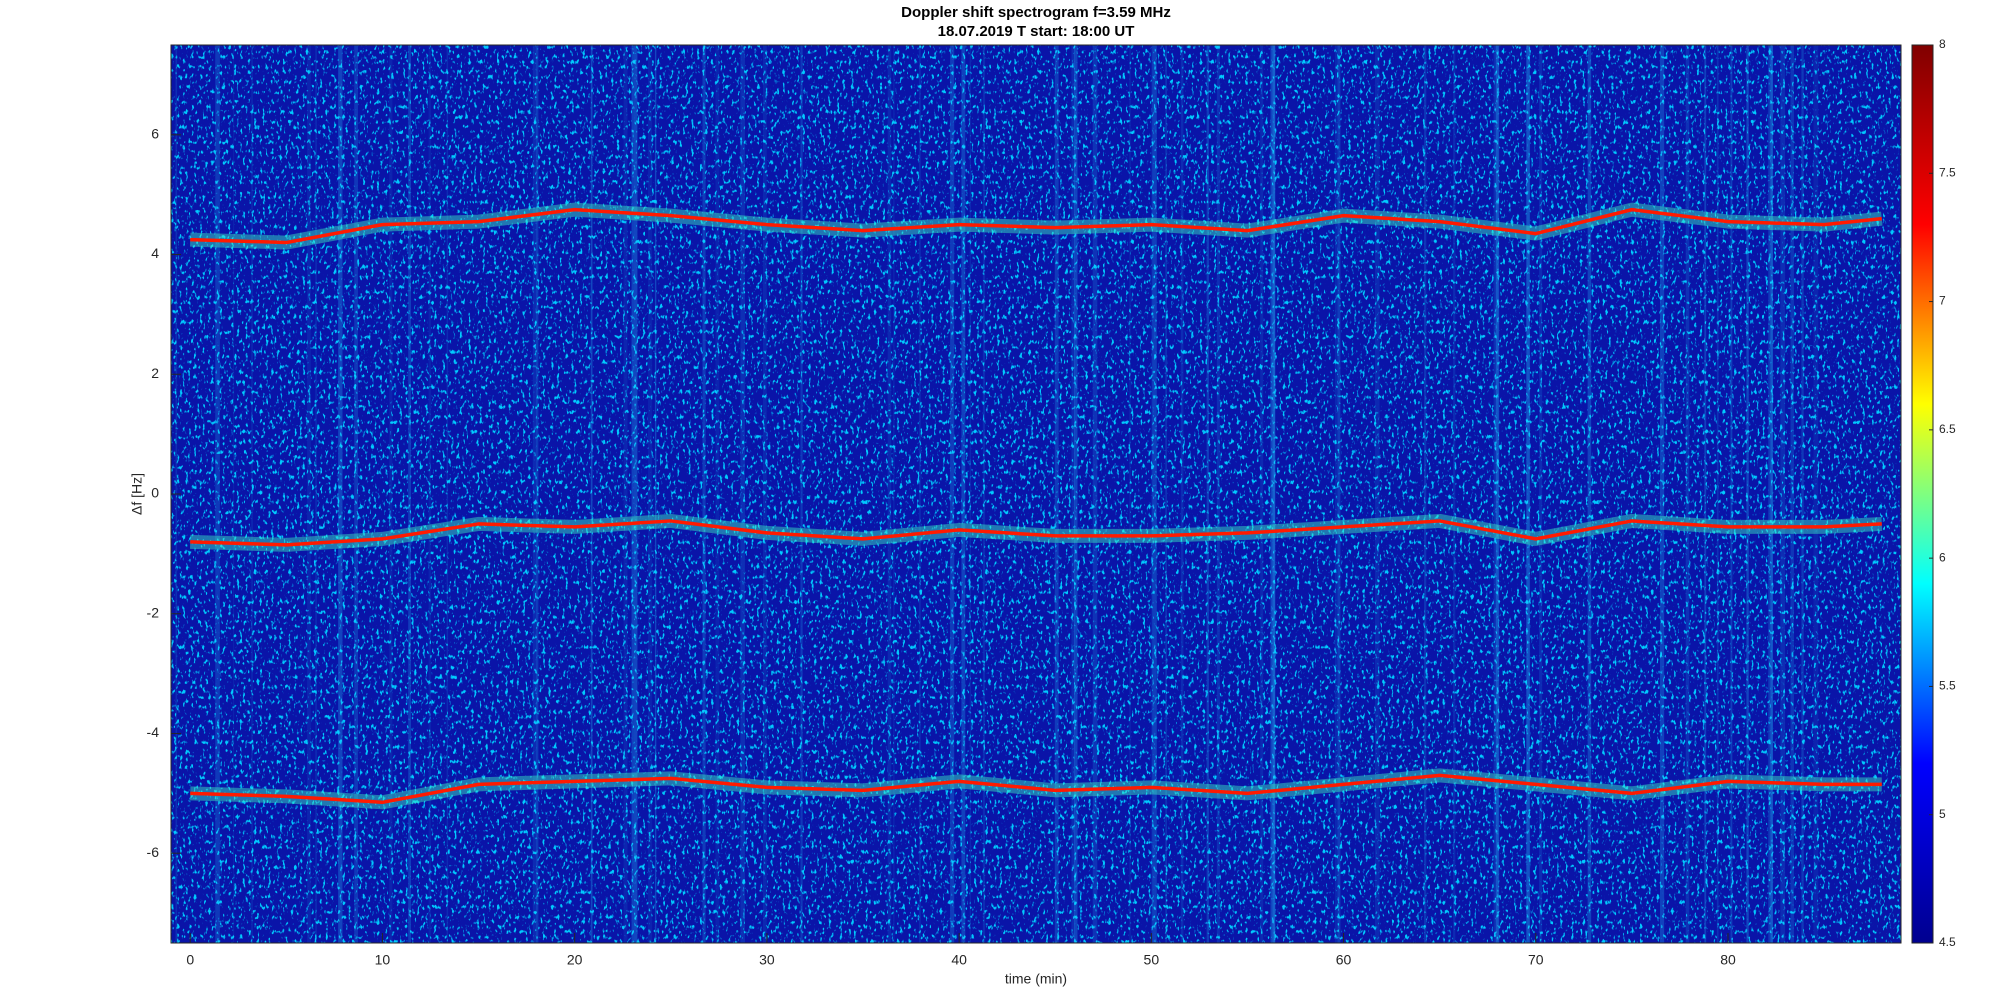 Image resolution: width=2000 pixels, height=1003 pixels. Describe the element at coordinates (1942, 814) in the screenshot. I see `colorbar-tick-label: 5` at that location.